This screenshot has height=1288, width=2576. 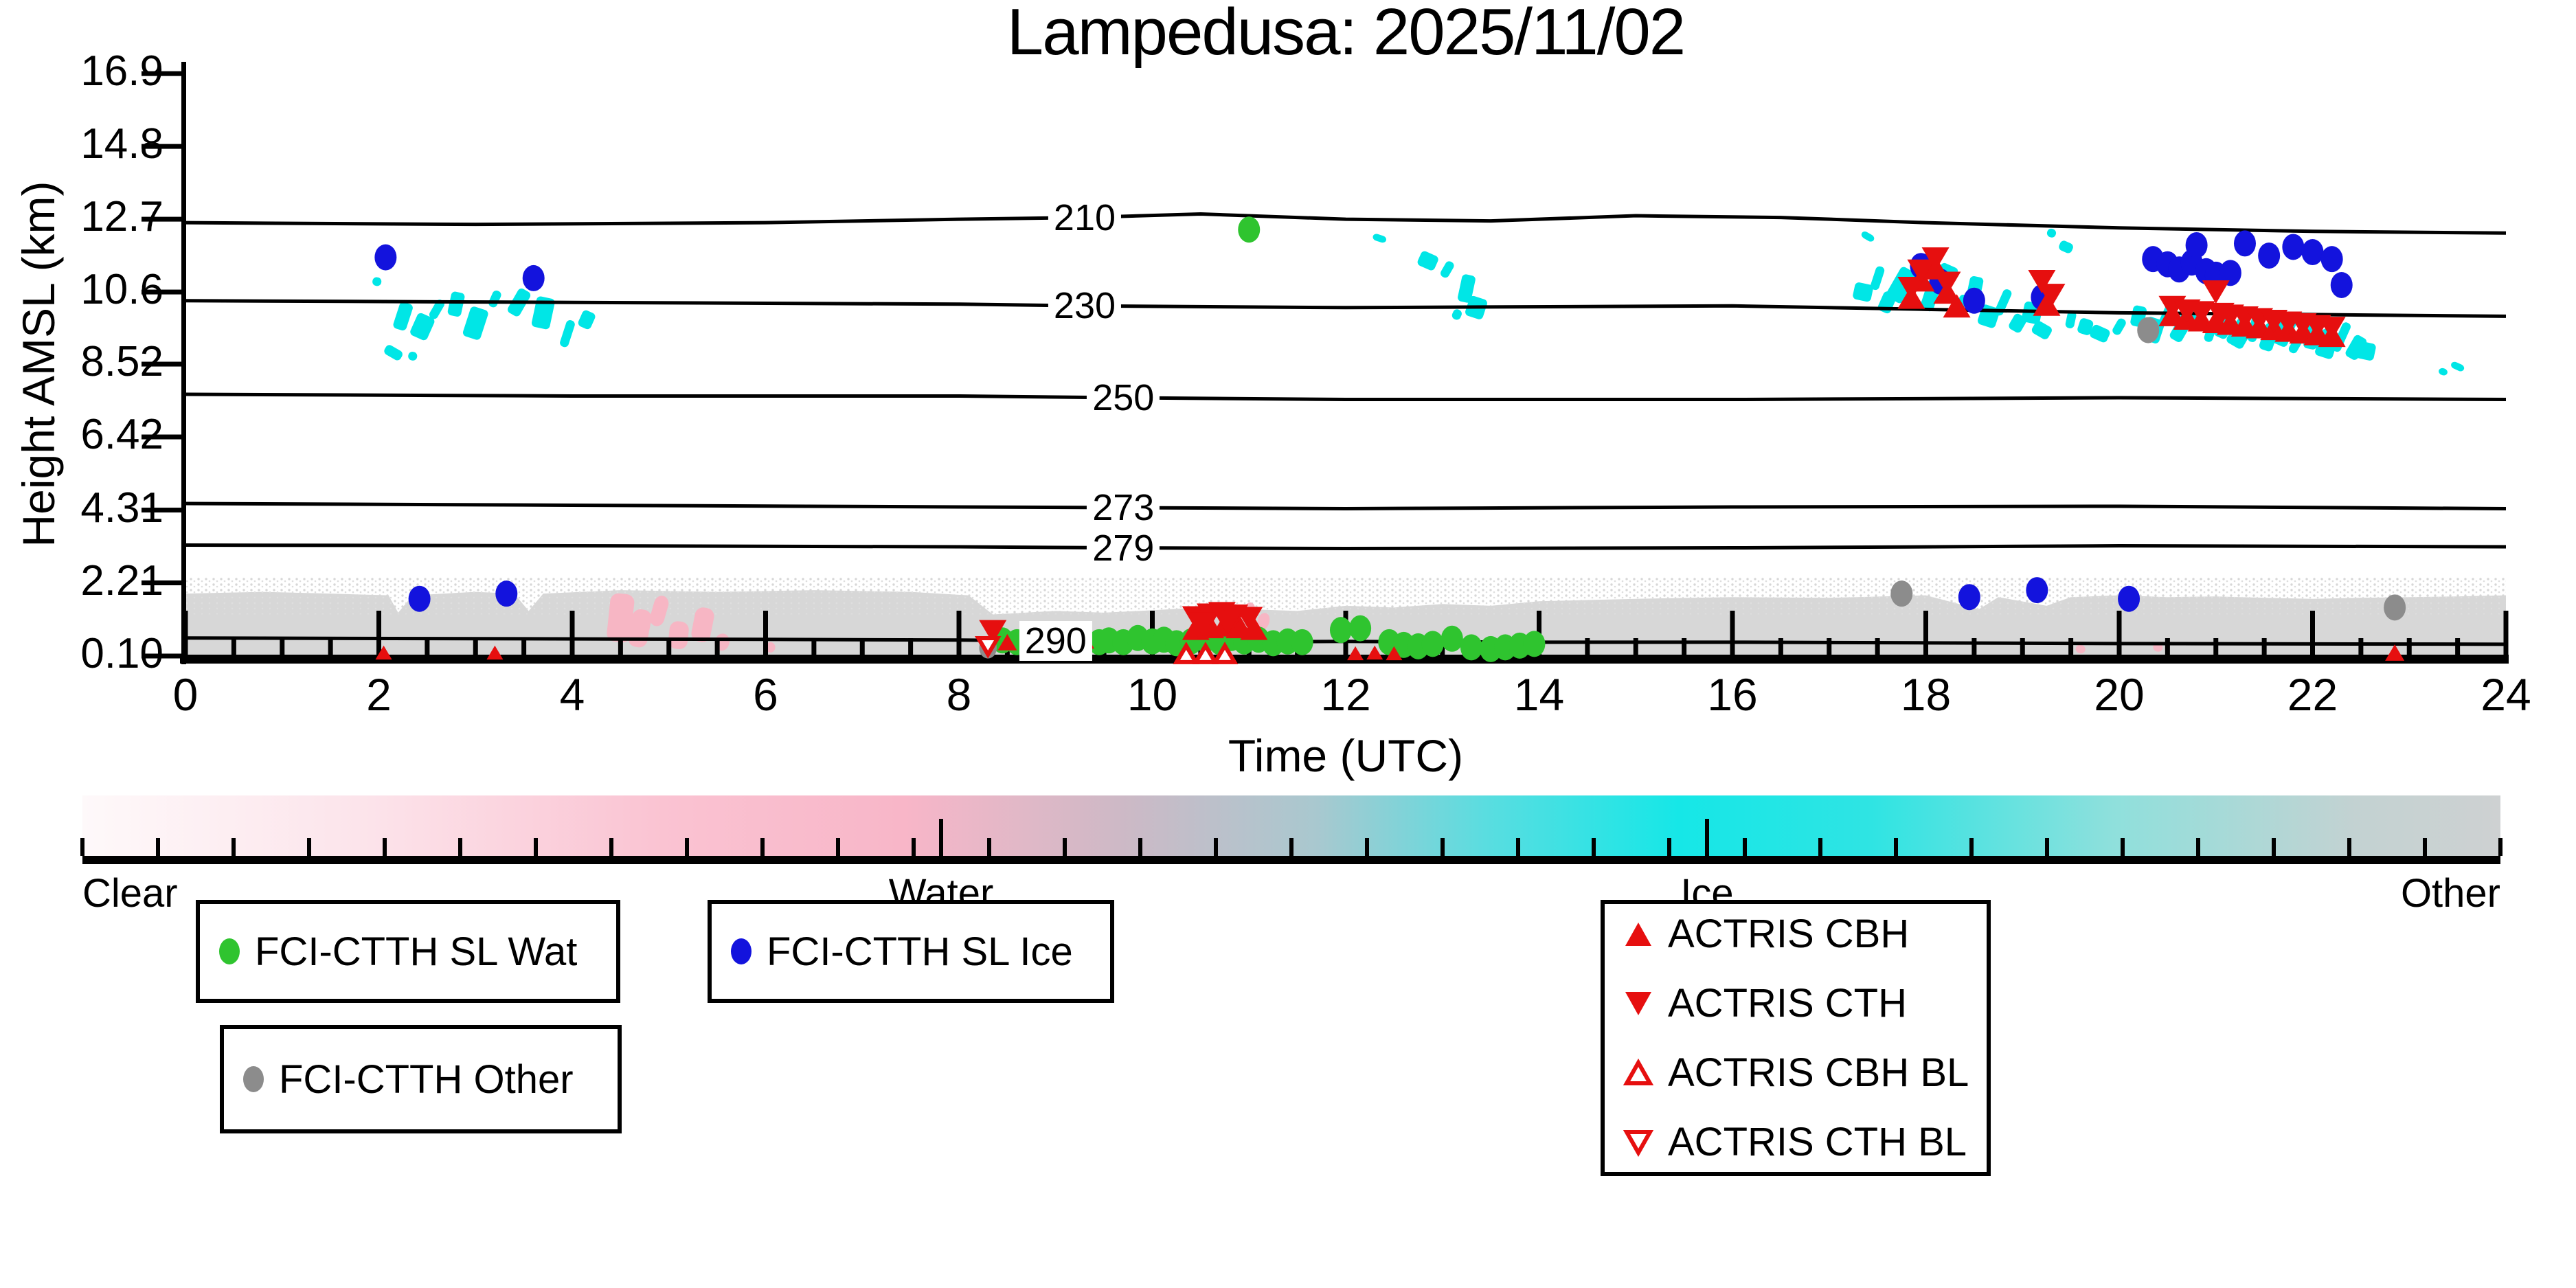 What do you see at coordinates (121, 580) in the screenshot?
I see `y-tick-label: 2.21` at bounding box center [121, 580].